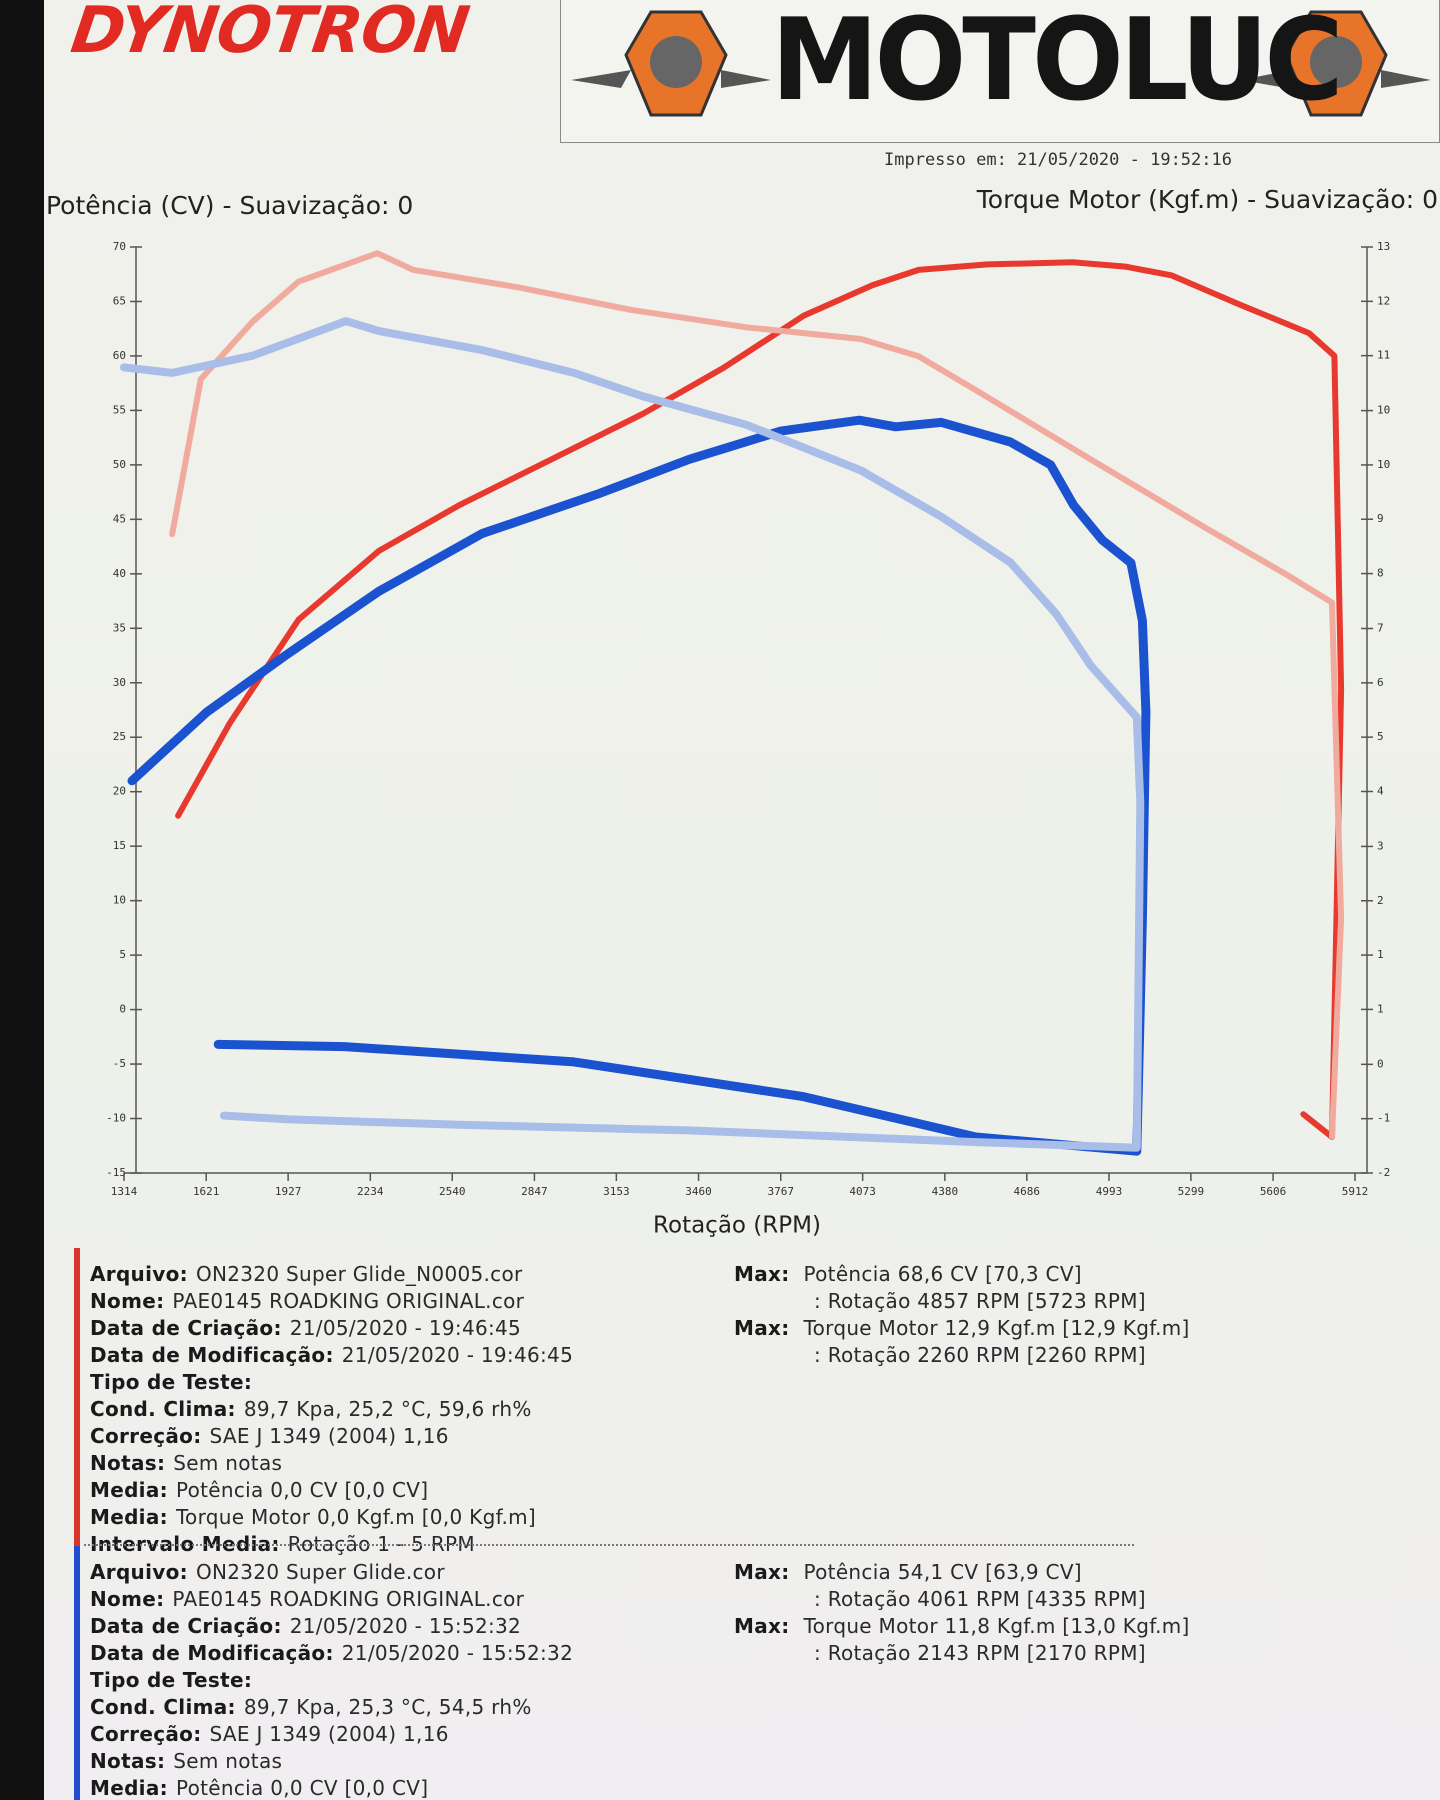 The image size is (1440, 1800). I want to click on y2-tick-label: 11, so click(1383, 355).